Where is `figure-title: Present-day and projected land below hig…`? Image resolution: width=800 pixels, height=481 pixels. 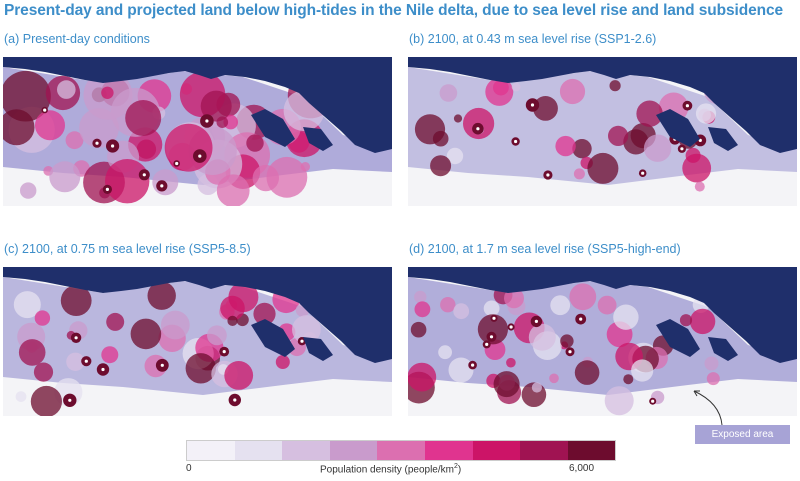
figure-title: Present-day and projected land below hig… is located at coordinates (394, 10).